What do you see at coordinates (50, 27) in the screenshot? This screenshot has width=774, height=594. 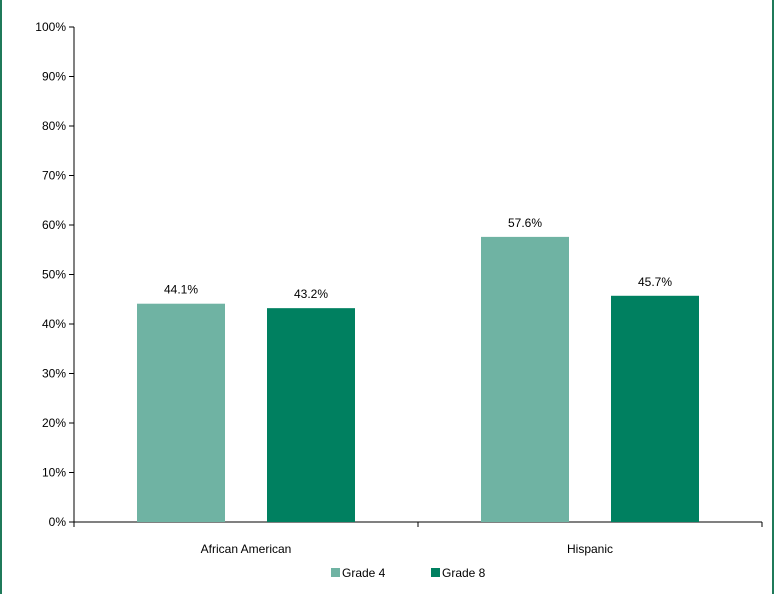 I see `y-tick-label: 100%` at bounding box center [50, 27].